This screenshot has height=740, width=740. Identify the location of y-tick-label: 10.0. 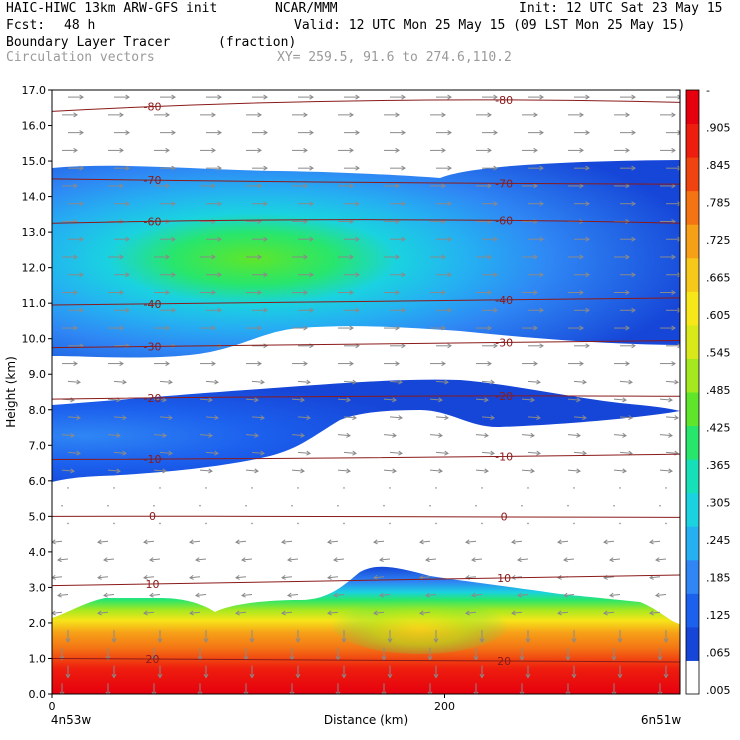
(34, 339).